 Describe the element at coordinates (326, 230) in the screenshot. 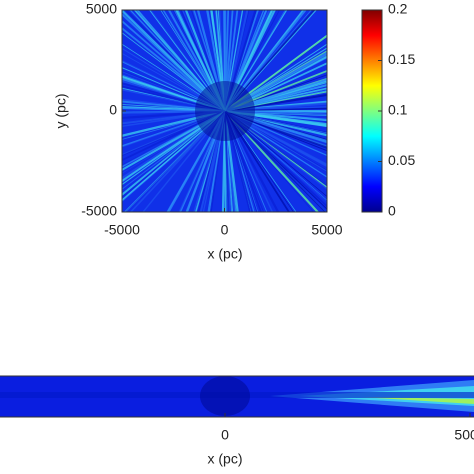

I see `x-tick-label: 5000` at that location.